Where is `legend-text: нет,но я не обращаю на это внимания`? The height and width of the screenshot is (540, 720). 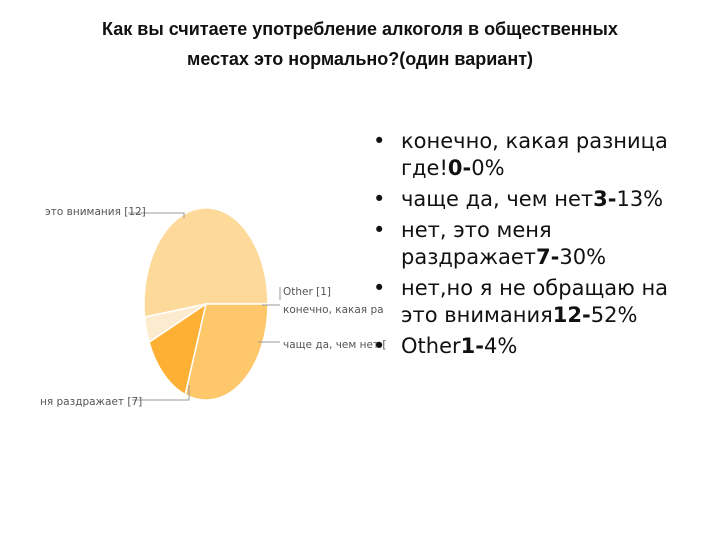 legend-text: нет,но я не обращаю на это внимания is located at coordinates (535, 301).